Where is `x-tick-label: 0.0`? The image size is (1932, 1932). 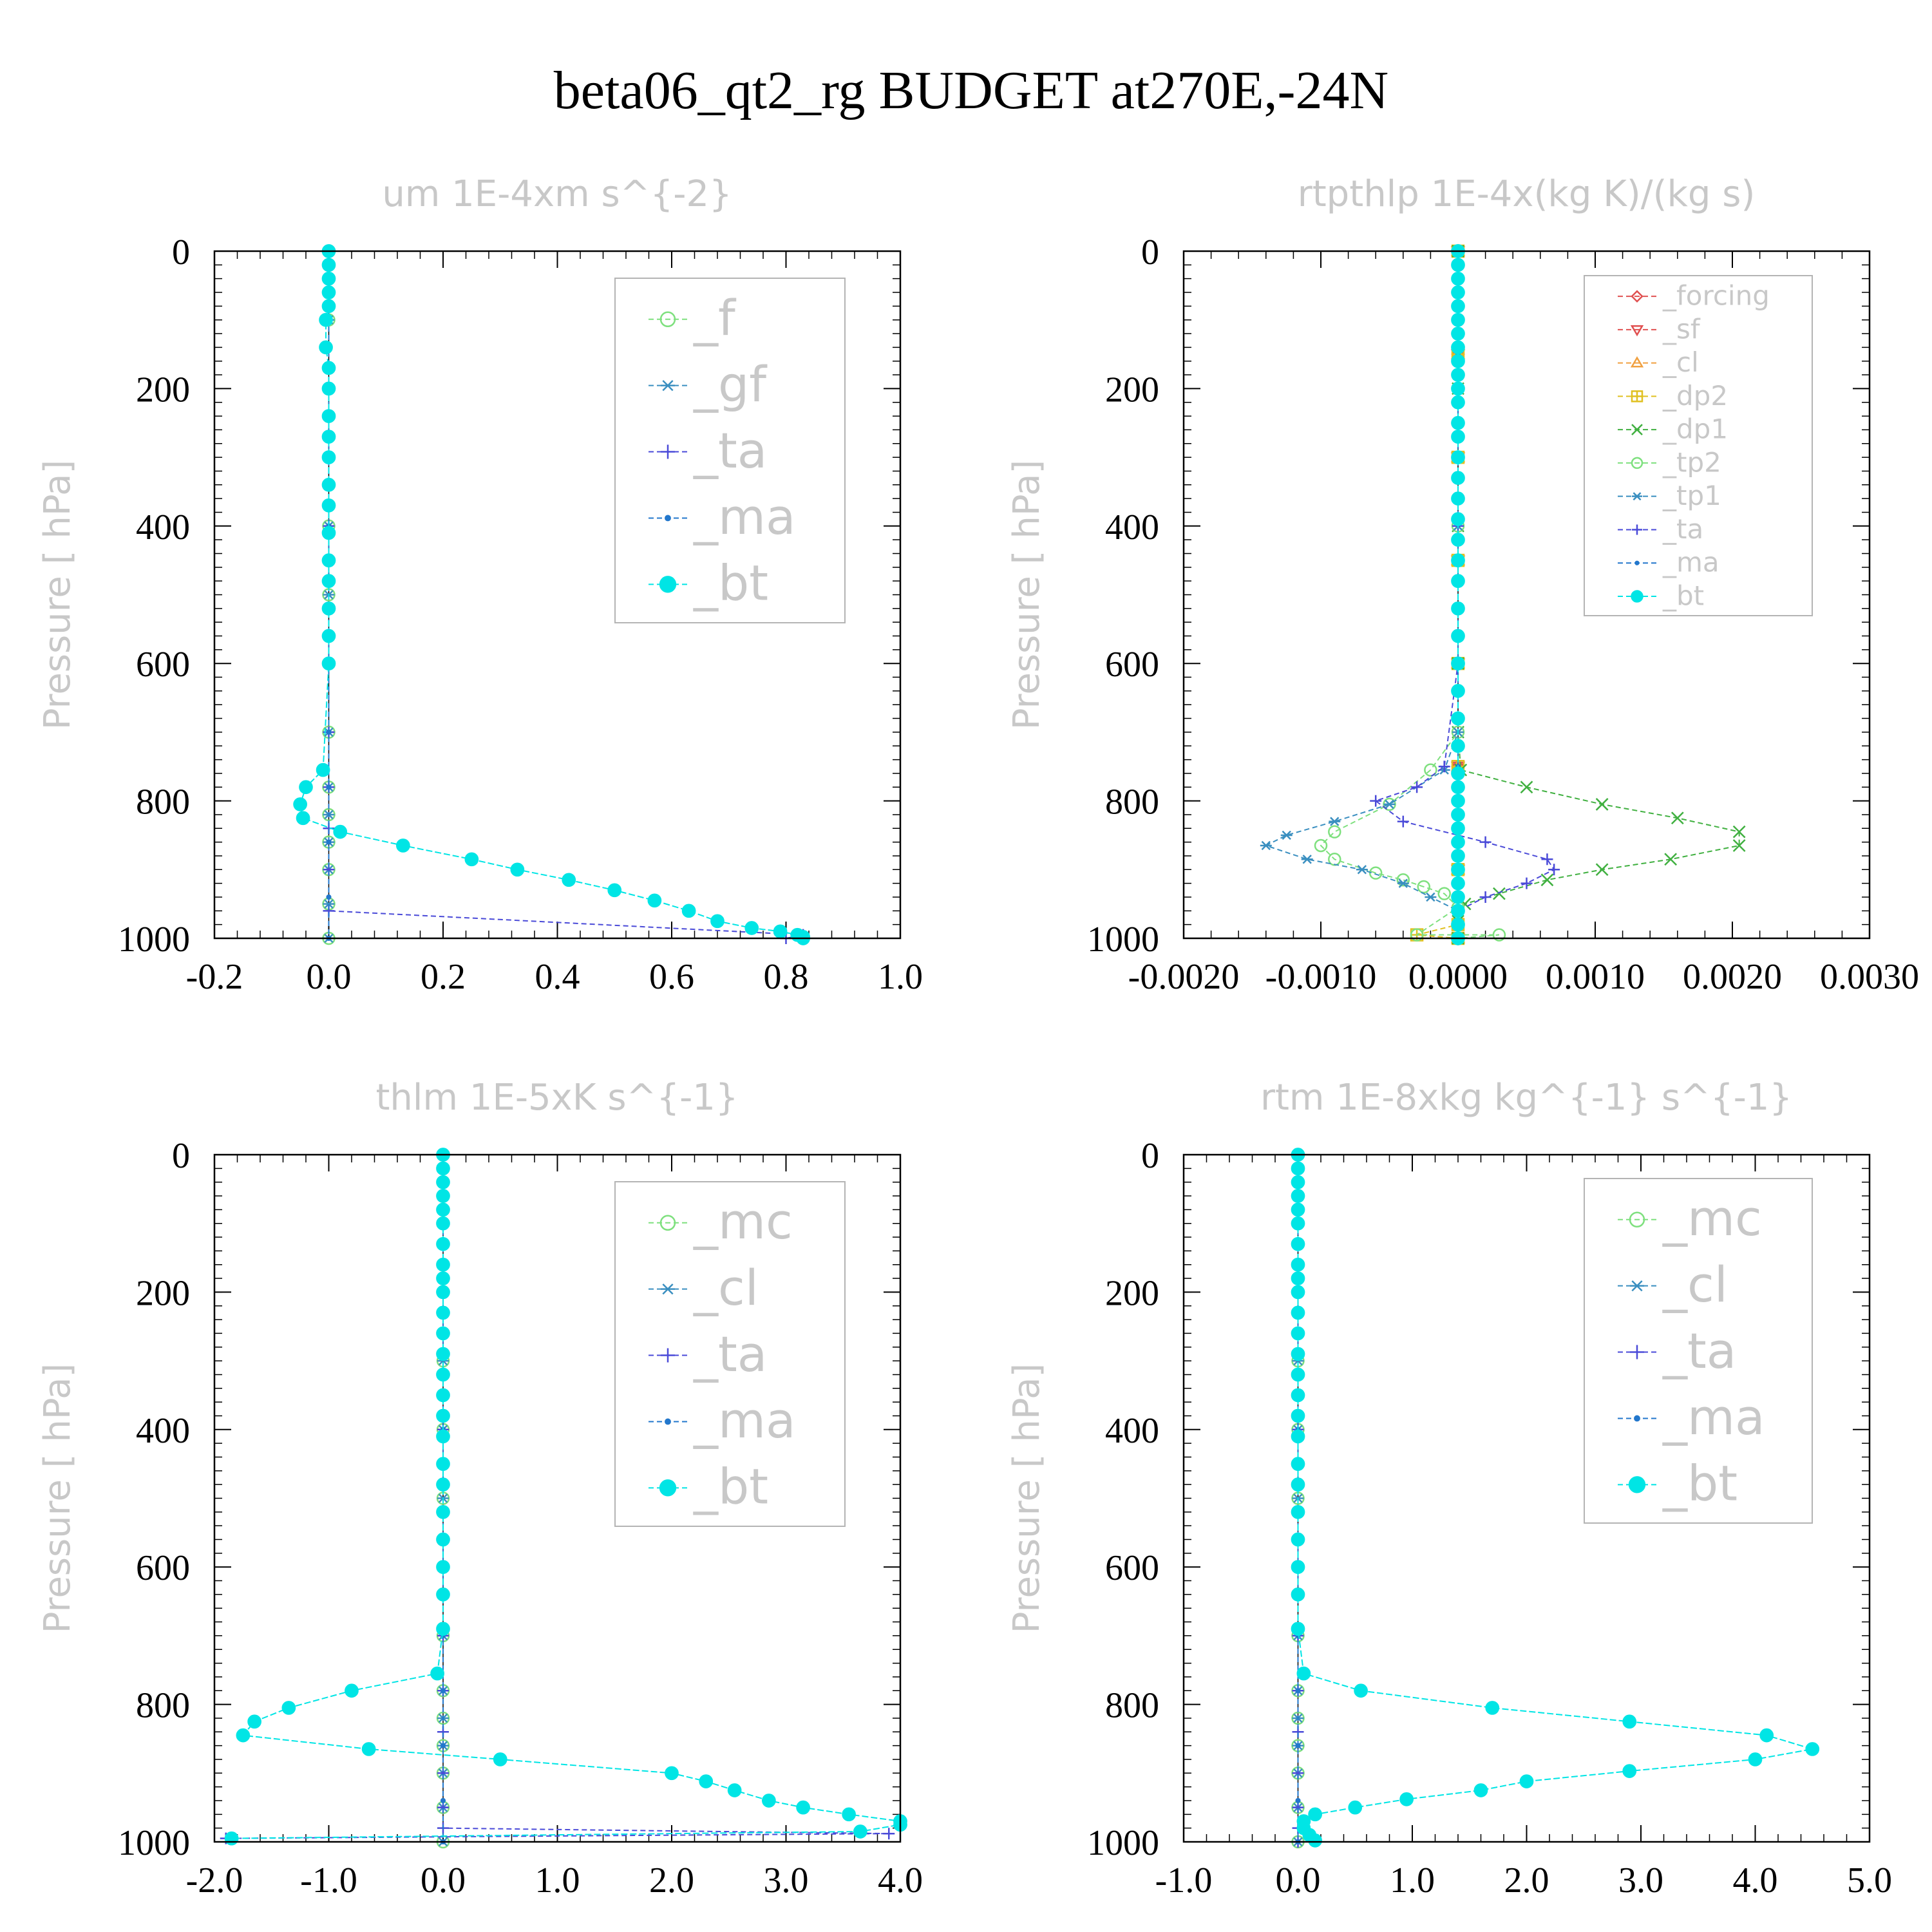
x-tick-label: 0.0 is located at coordinates (329, 977).